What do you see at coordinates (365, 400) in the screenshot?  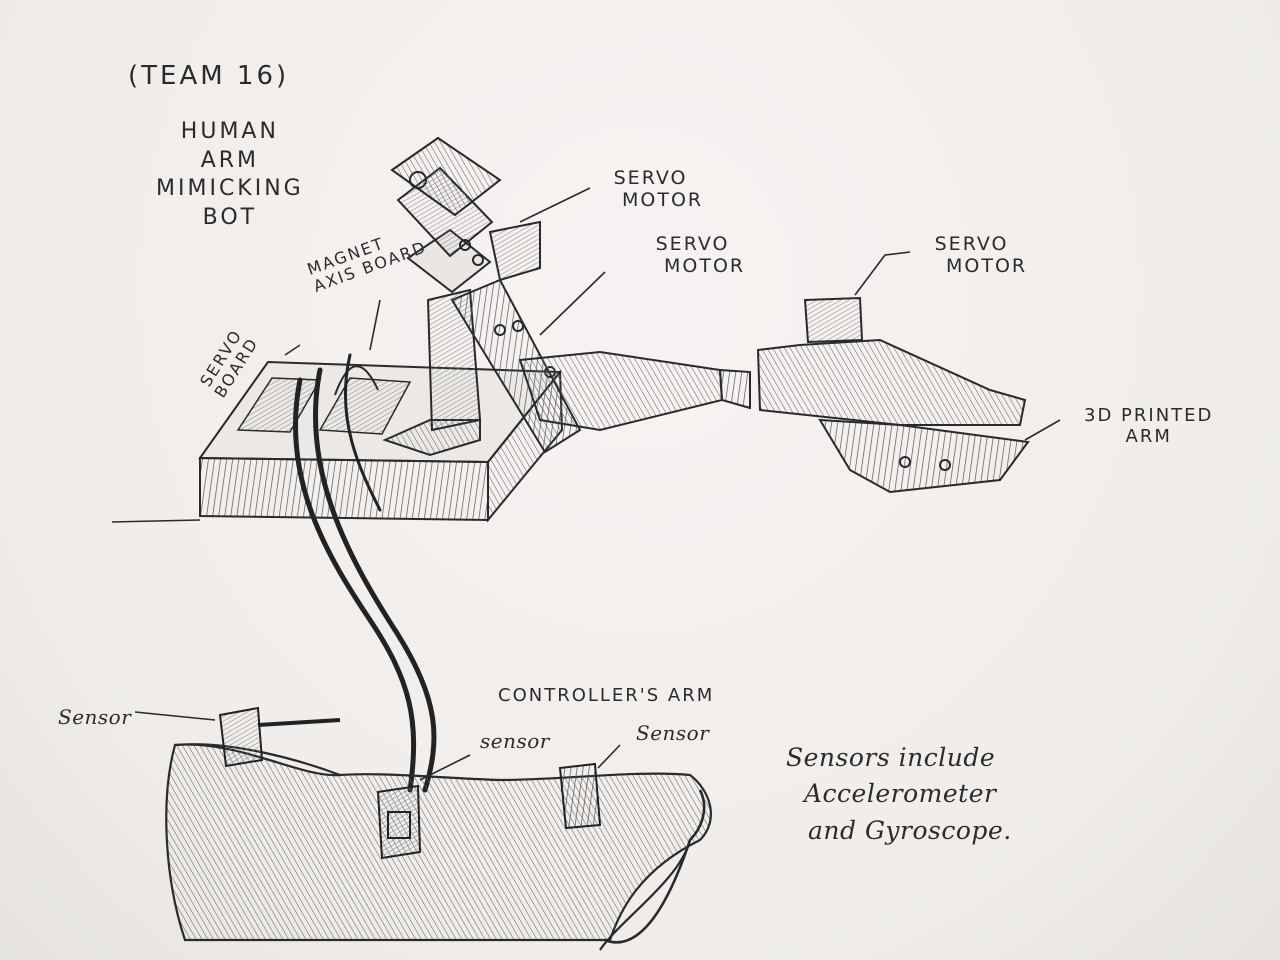 I see `magnet-axis-board` at bounding box center [365, 400].